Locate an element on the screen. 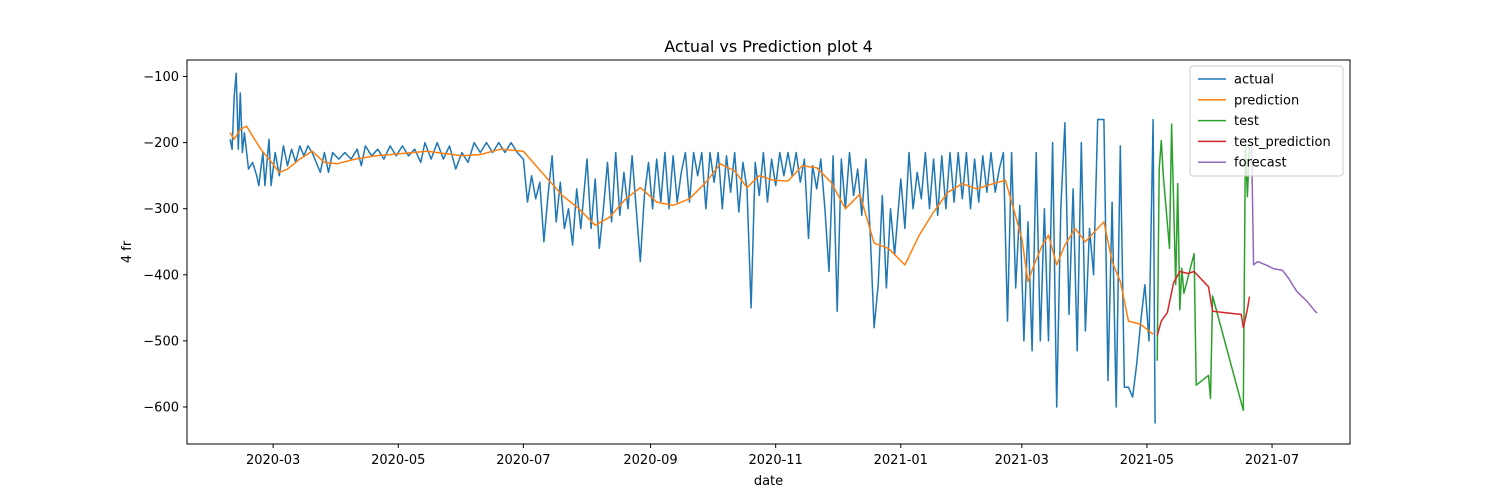 The height and width of the screenshot is (500, 1500). y-tick-label: −400 is located at coordinates (161, 275).